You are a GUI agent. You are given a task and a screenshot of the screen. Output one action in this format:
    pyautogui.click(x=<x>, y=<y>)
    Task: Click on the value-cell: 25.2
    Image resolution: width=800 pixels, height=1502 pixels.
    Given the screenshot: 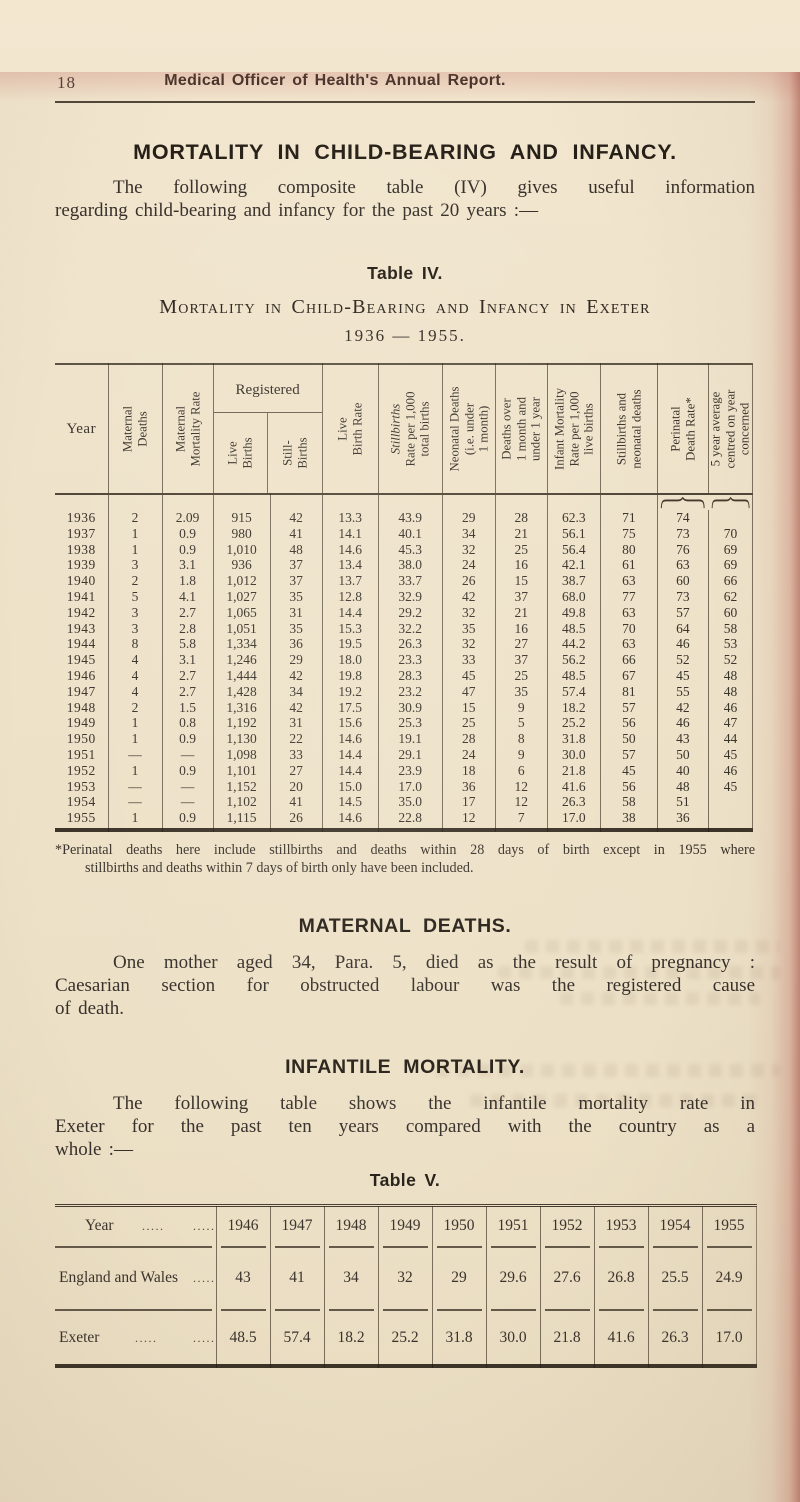 What is the action you would take?
    pyautogui.click(x=404, y=1338)
    